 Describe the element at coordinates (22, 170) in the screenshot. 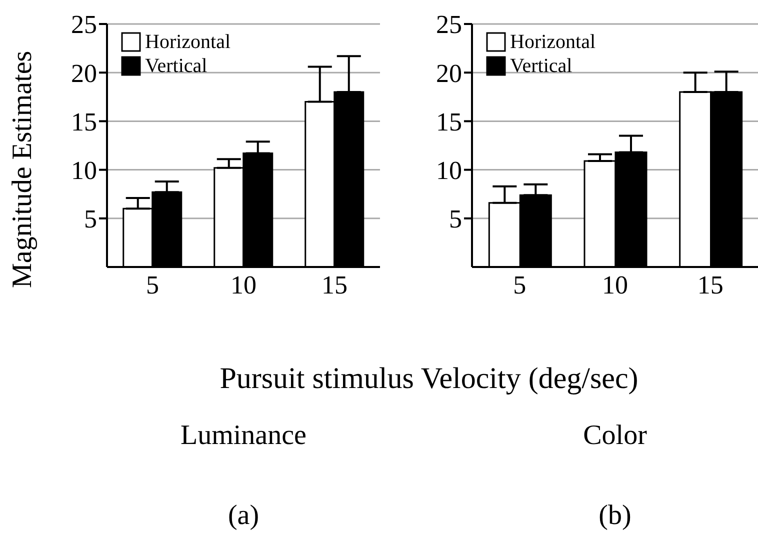

I see `y-axis-title: Magnitude Estimates` at that location.